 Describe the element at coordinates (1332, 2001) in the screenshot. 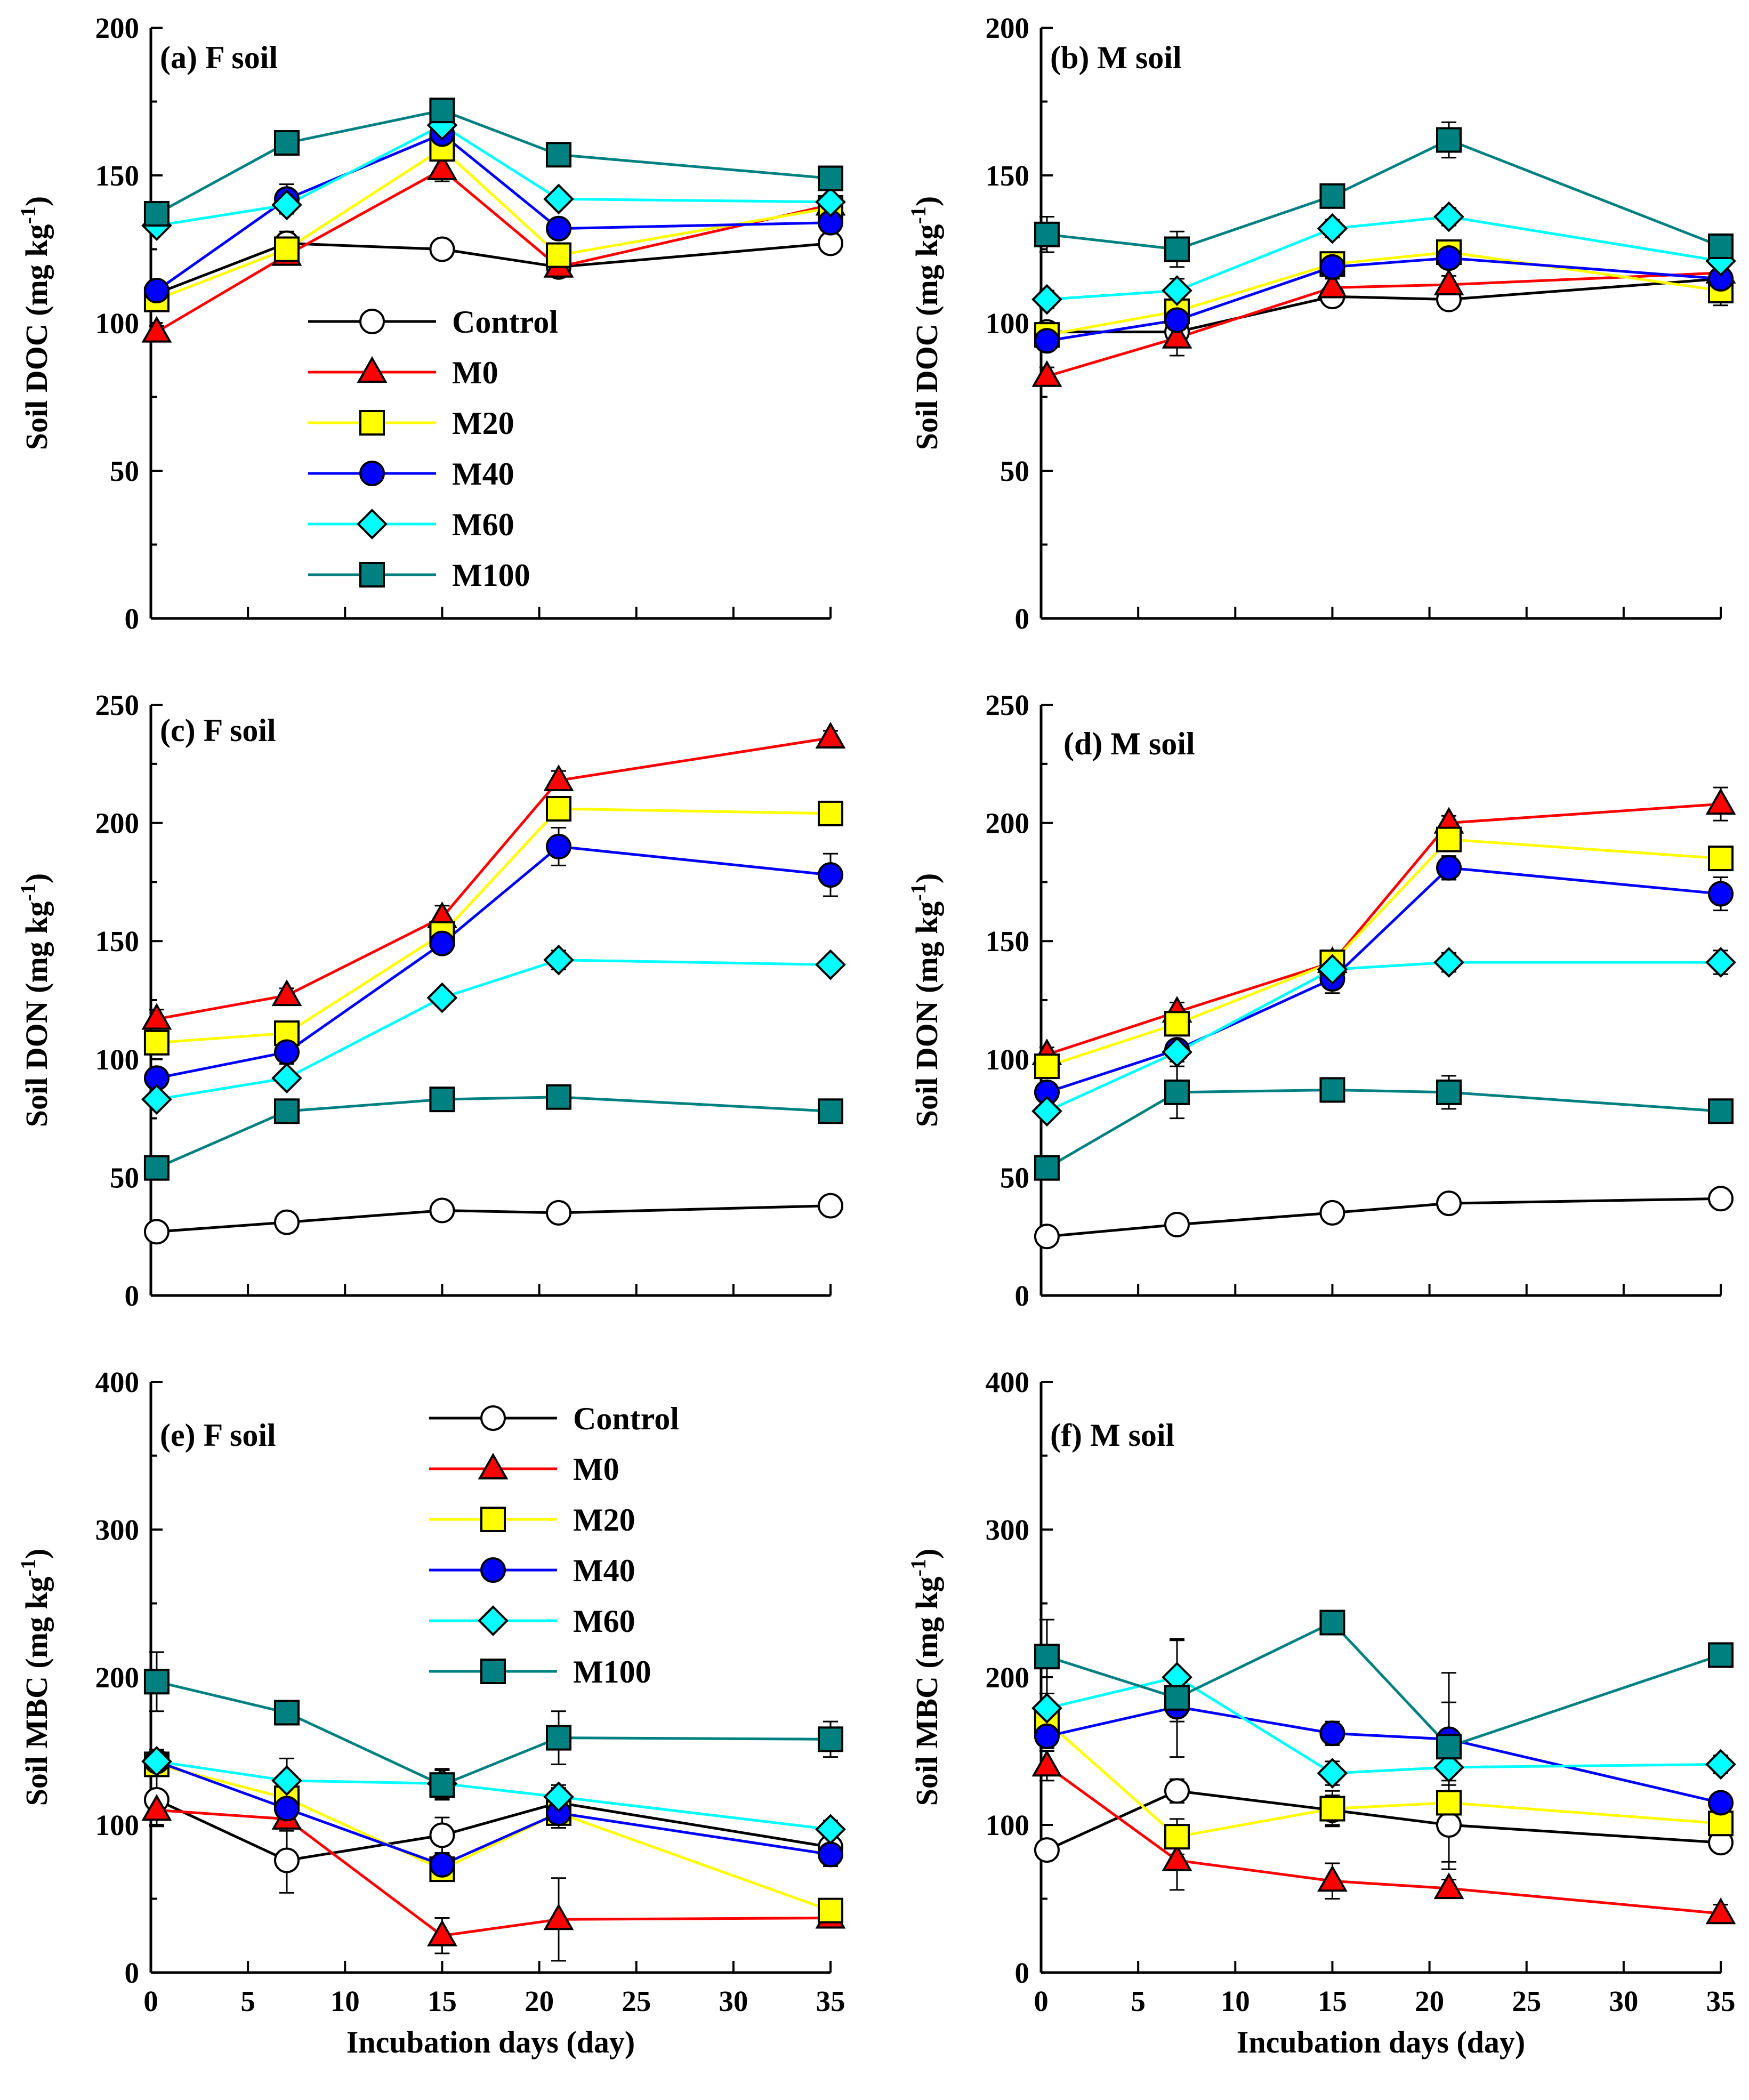

I see `x-tick-label: 15` at that location.